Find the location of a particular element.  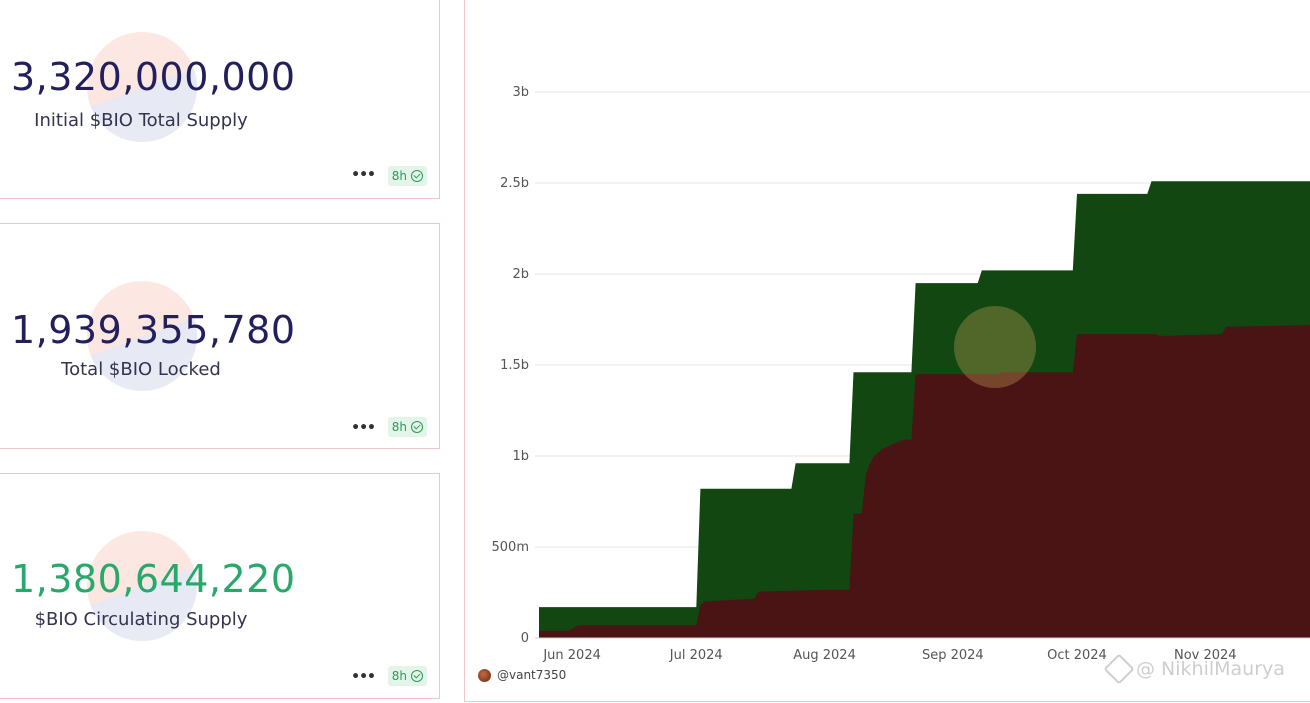

watermark-text: @ NikhilMaurya is located at coordinates (1210, 669).